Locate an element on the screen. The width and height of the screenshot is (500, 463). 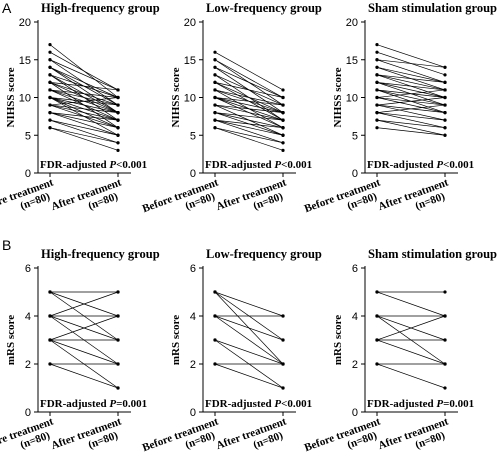
p-value-number: =0.001 is located at coordinates (458, 404).